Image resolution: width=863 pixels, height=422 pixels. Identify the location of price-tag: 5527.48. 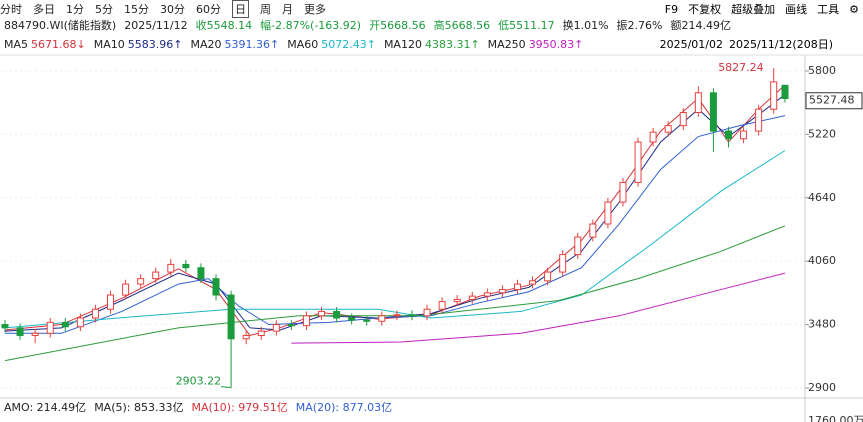
(832, 100).